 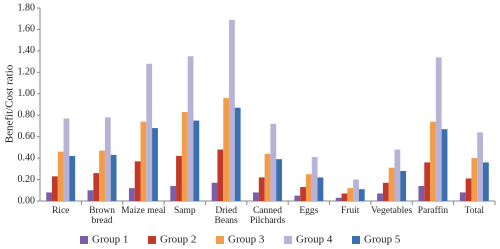 What do you see at coordinates (314, 240) in the screenshot?
I see `legend-label: Group 4` at bounding box center [314, 240].